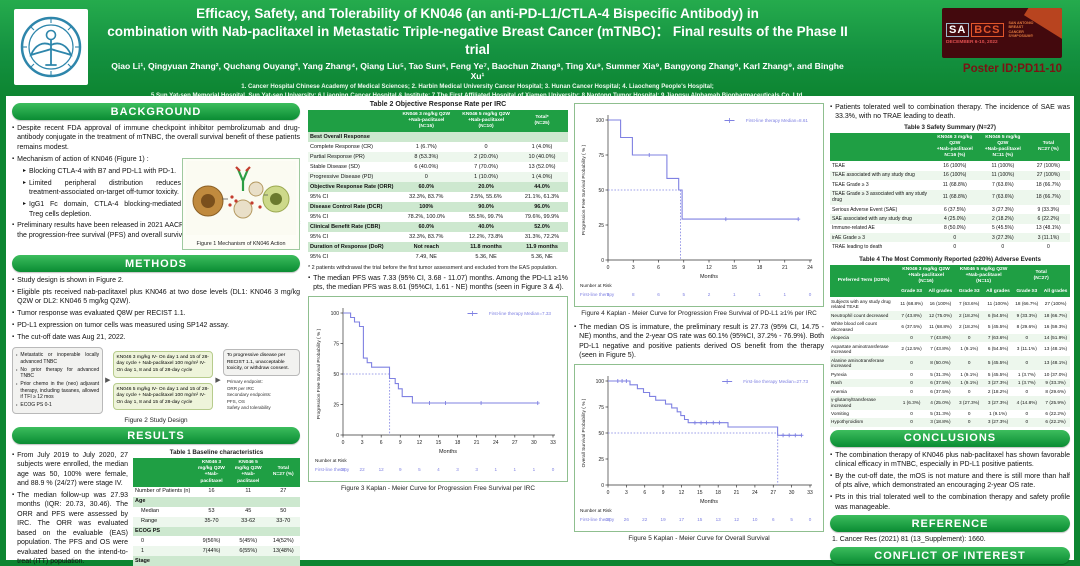  Describe the element at coordinates (426, 227) in the screenshot. I see `table-cell: 60.0%` at that location.